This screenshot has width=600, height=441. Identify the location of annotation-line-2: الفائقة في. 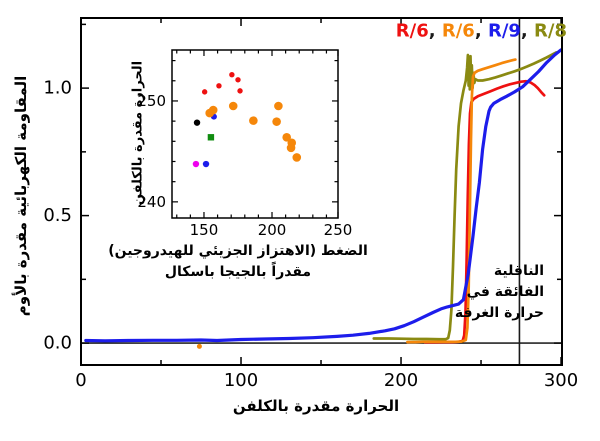
(505, 292).